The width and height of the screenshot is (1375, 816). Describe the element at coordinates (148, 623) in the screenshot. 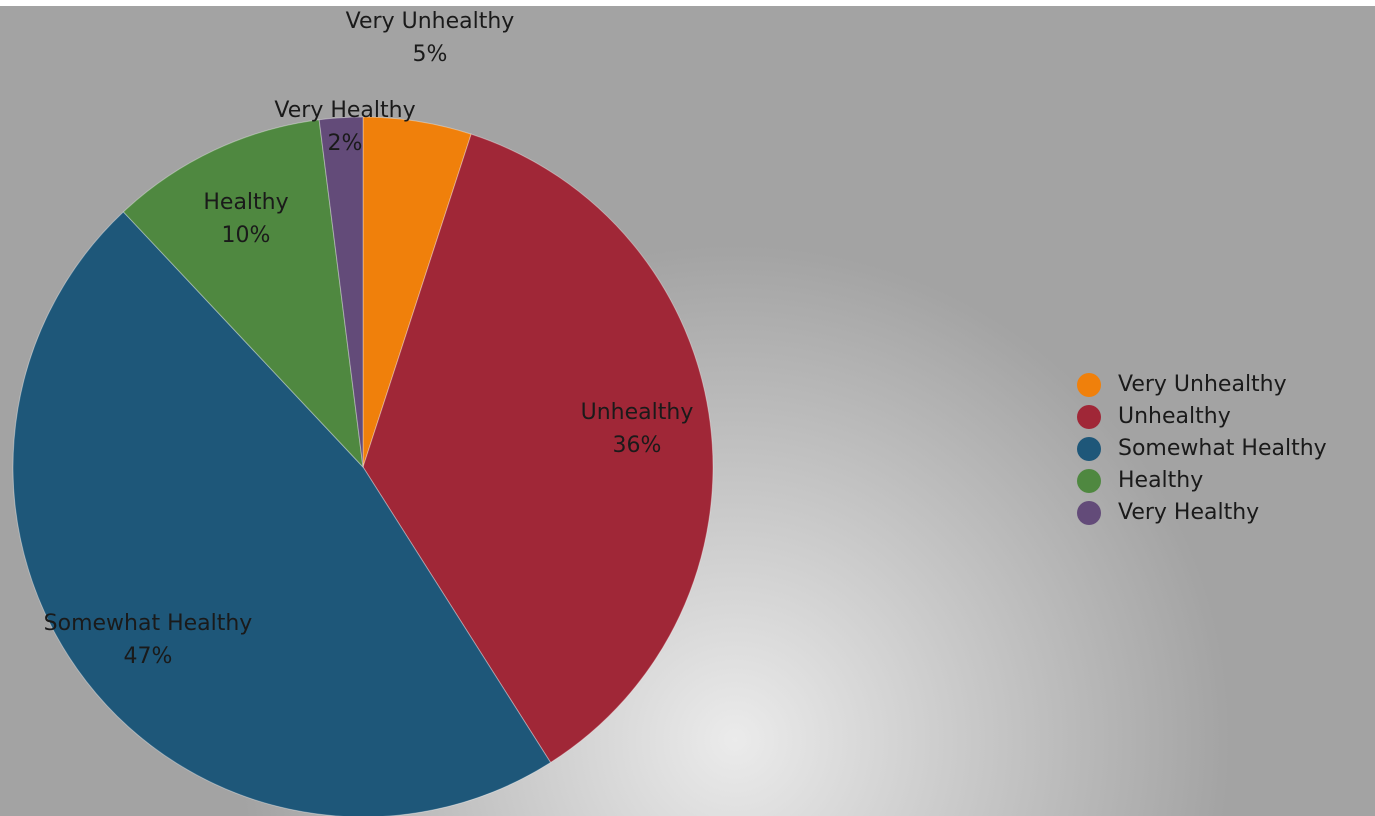

I see `slice-label-somewhat-healthy: Somewhat Healthy` at that location.